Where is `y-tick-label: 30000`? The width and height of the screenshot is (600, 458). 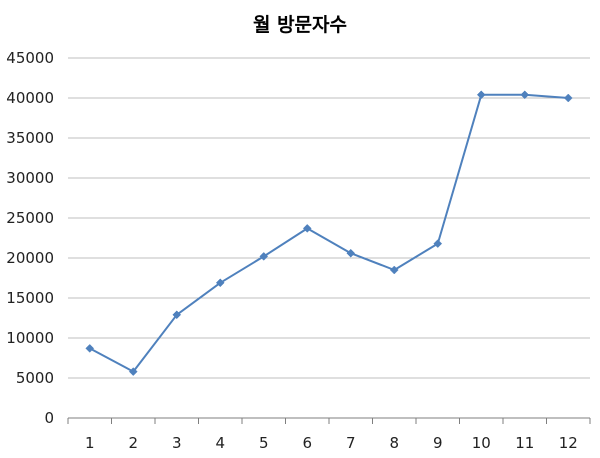 y-tick-label: 30000 is located at coordinates (30, 178).